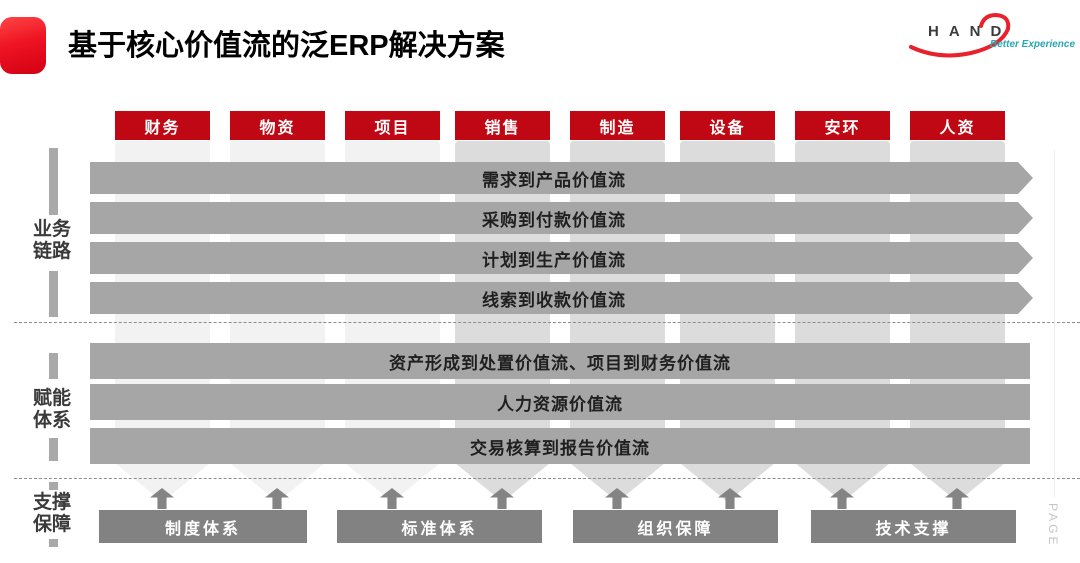 This screenshot has width=1080, height=563. Describe the element at coordinates (970, 31) in the screenshot. I see `logo-wordmark: HAND` at that location.